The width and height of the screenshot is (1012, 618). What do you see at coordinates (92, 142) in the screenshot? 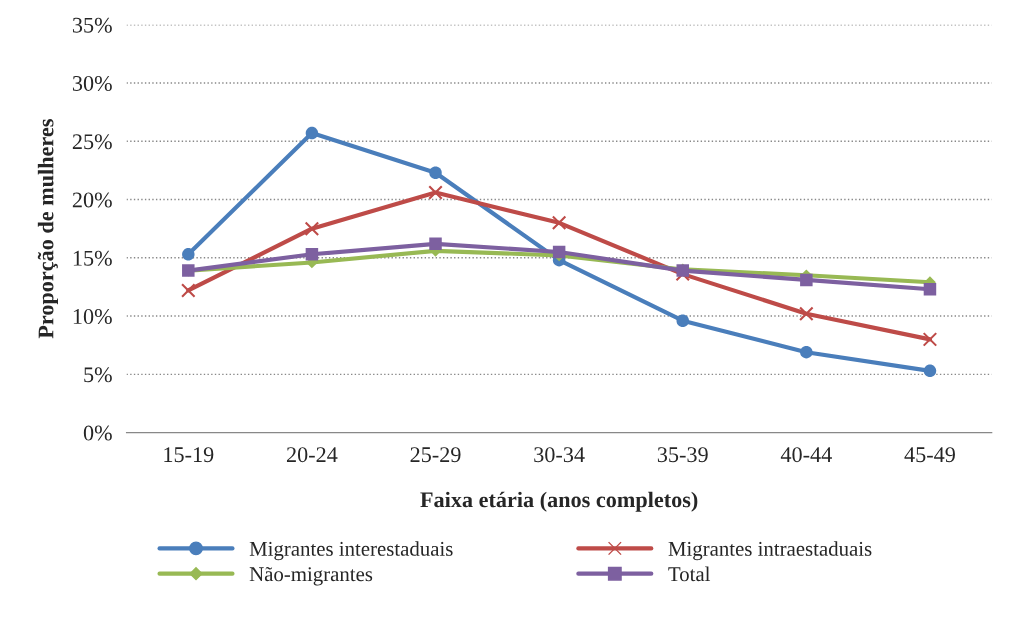
I see `y-tick-label: 25%` at bounding box center [92, 142].